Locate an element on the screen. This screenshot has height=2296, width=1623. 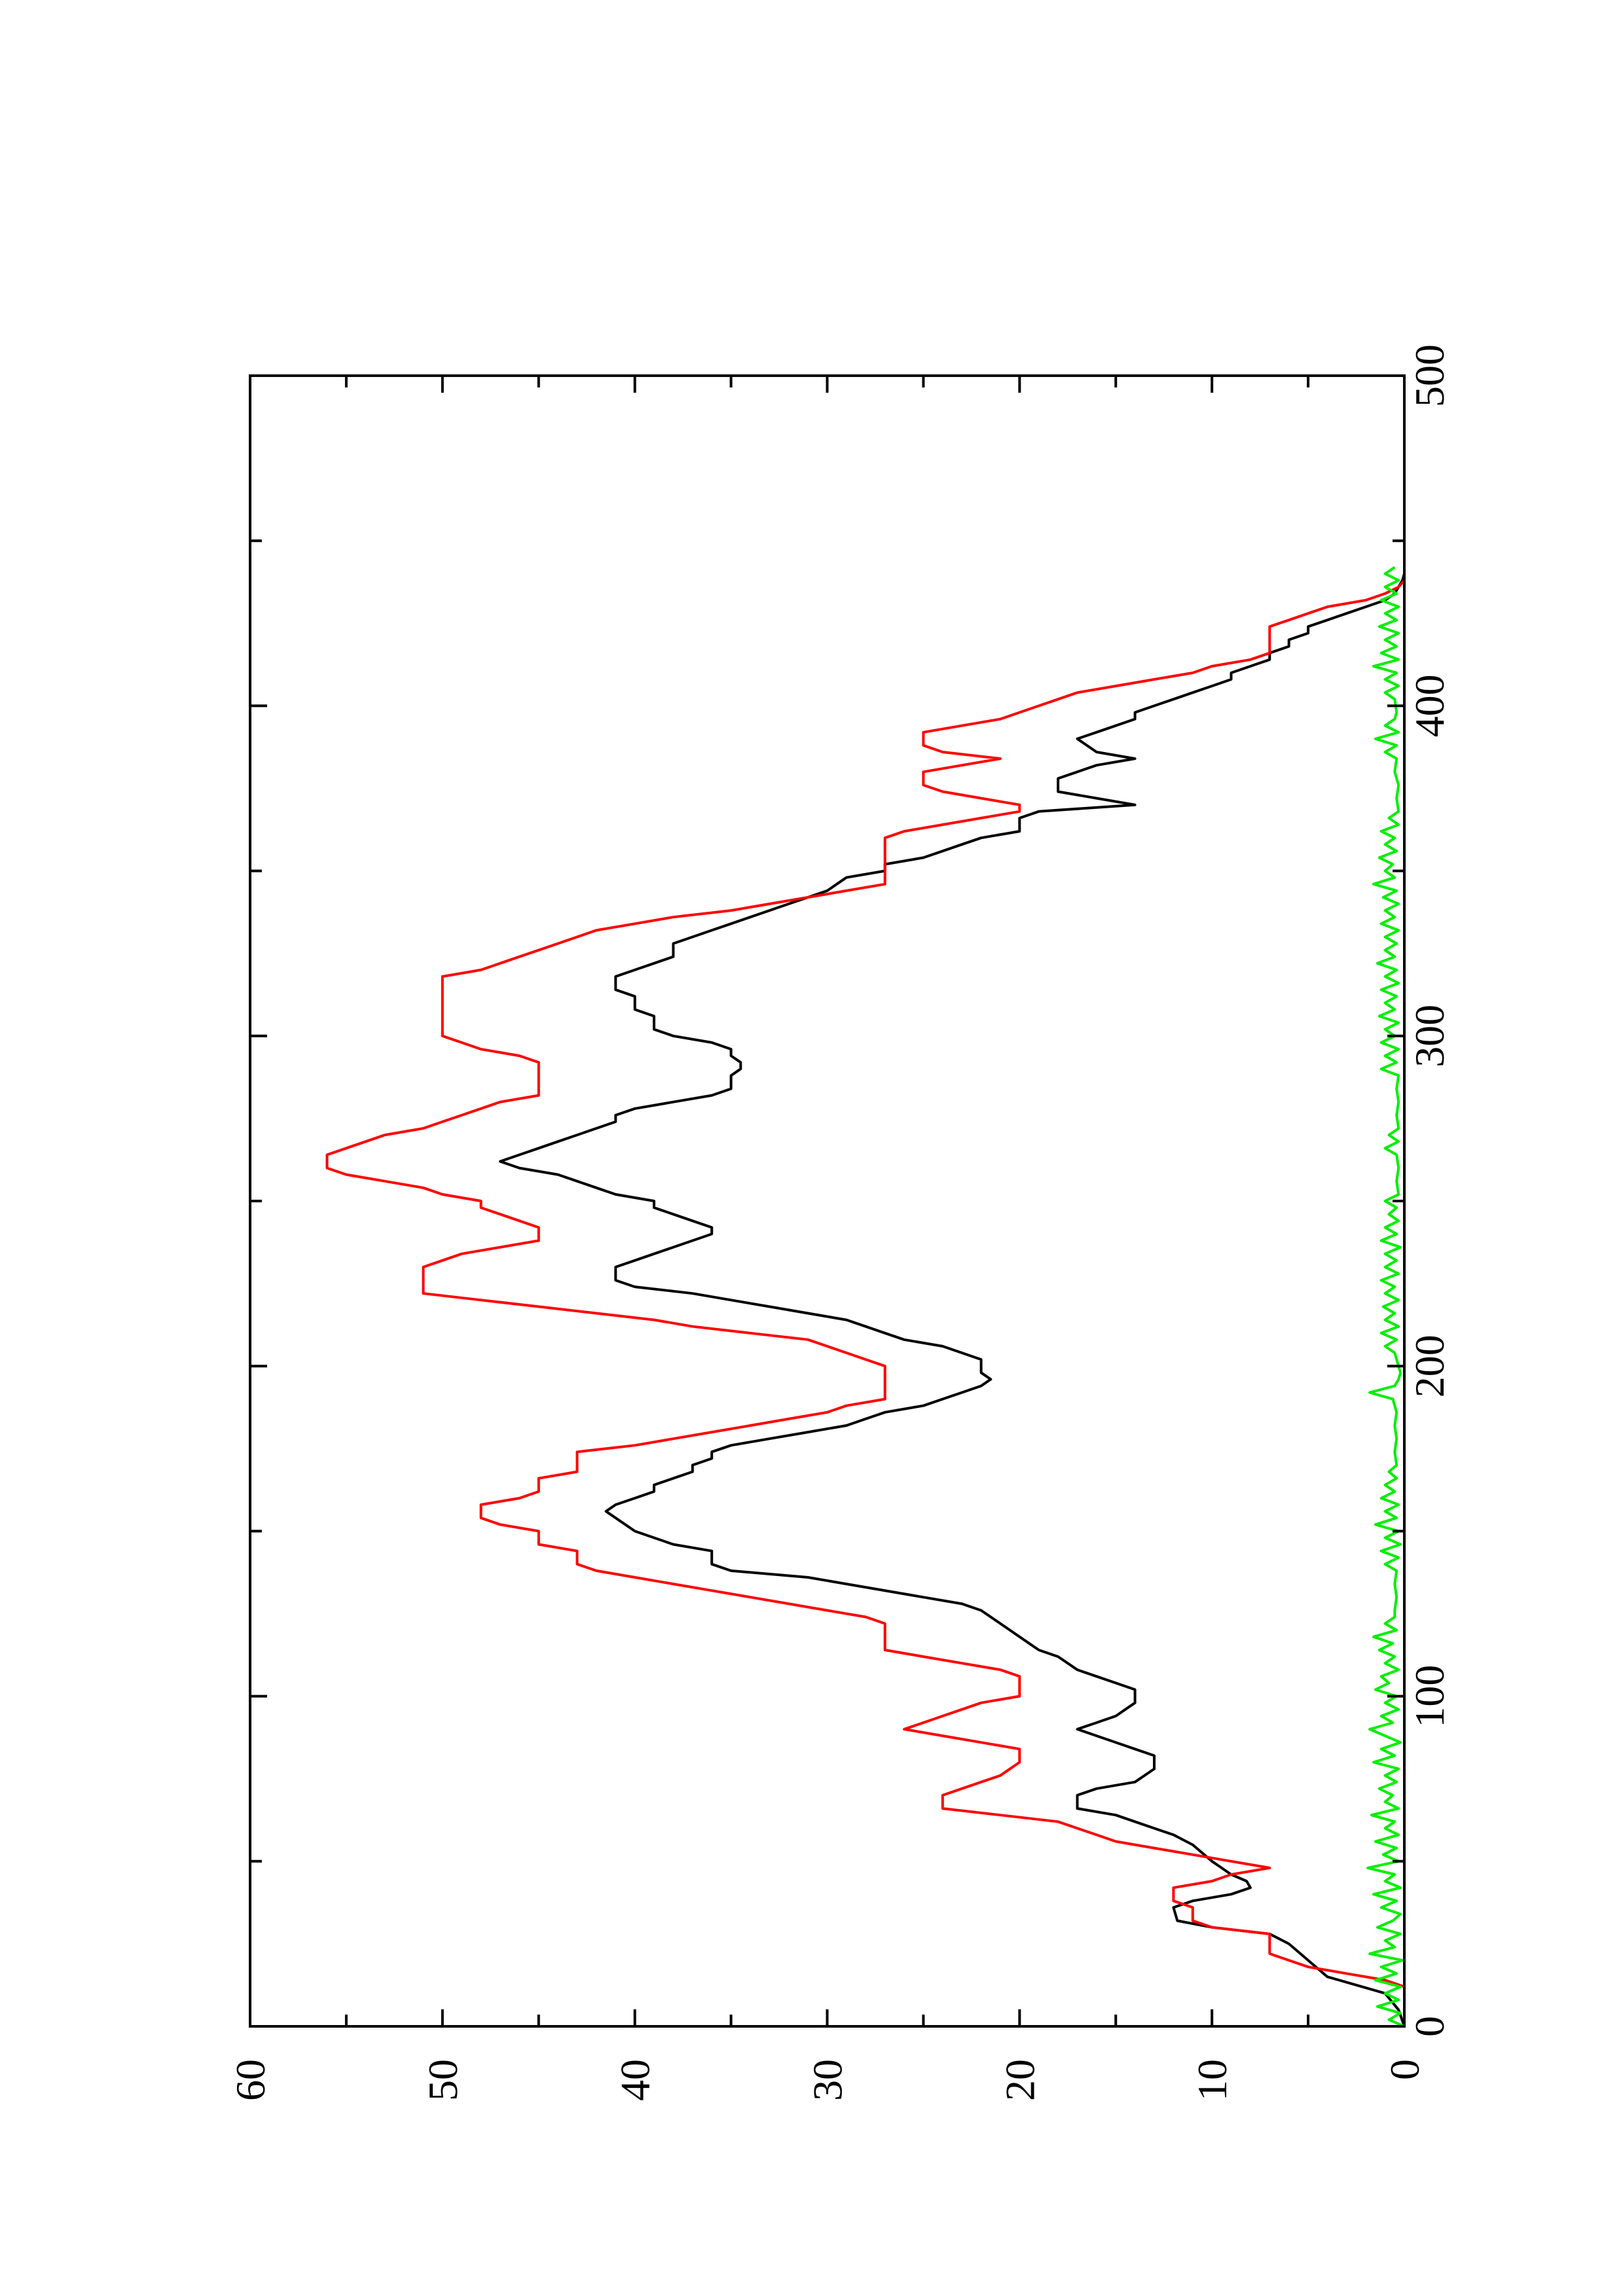
x-tick-label: 300 is located at coordinates (1429, 1036).